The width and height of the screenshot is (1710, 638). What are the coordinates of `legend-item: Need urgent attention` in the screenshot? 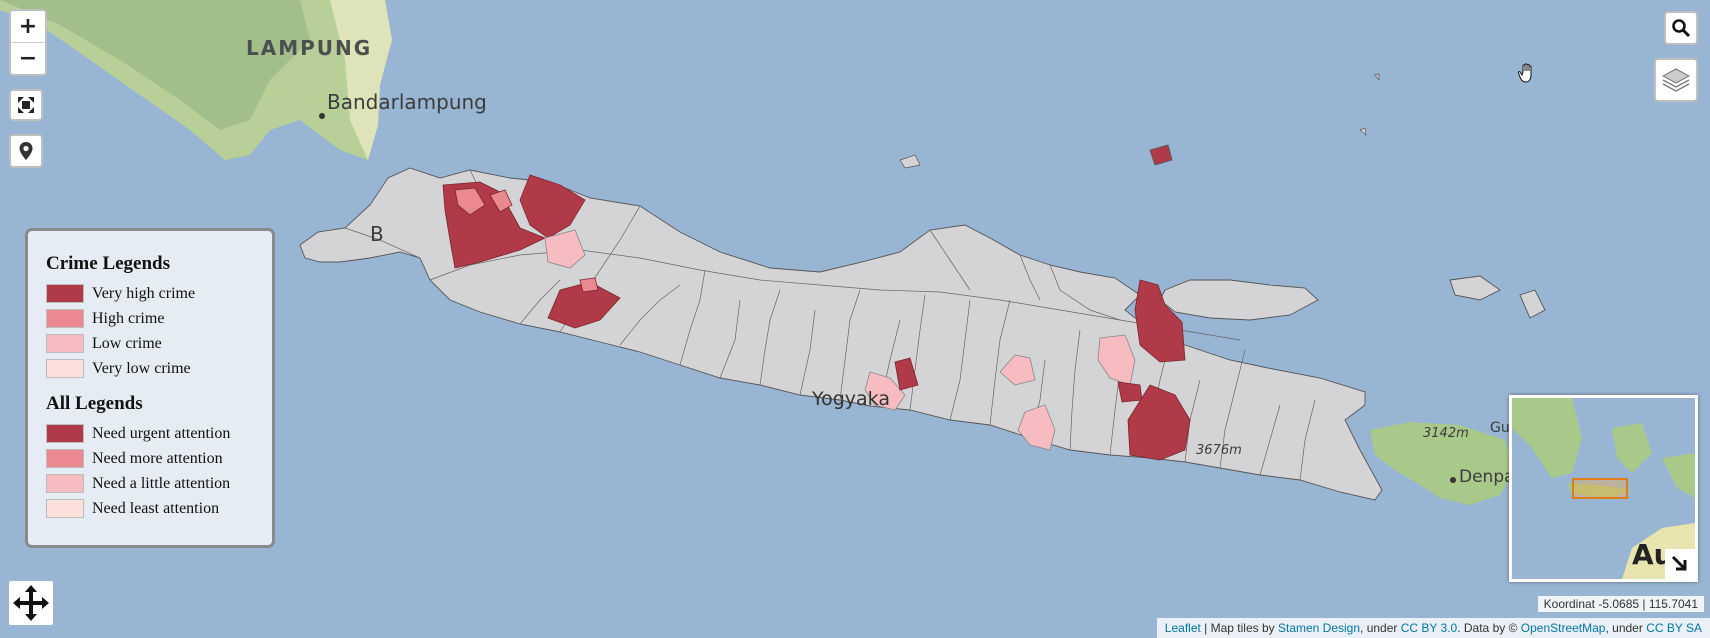 It's located at (159, 433).